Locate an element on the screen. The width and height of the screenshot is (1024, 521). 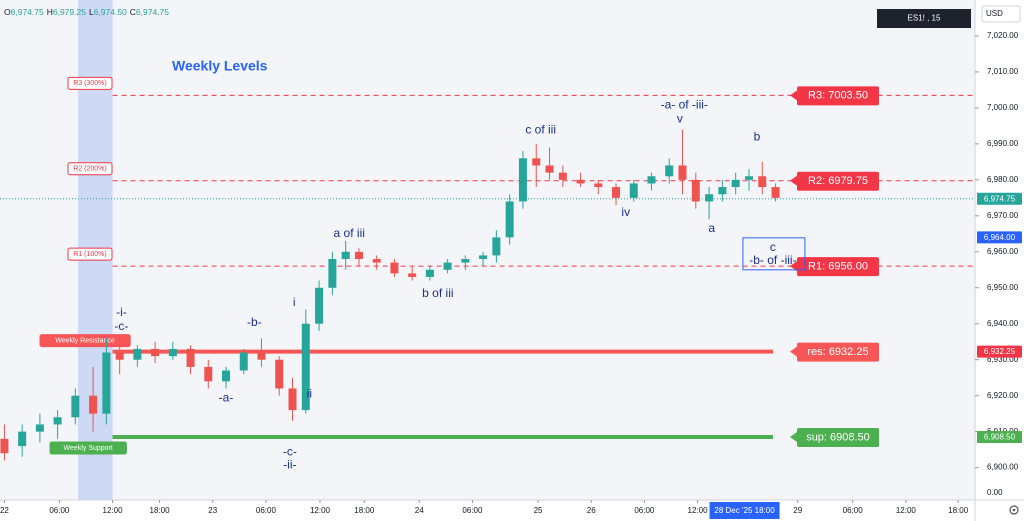
y-tick-label: 6,960.00 is located at coordinates (1003, 251).